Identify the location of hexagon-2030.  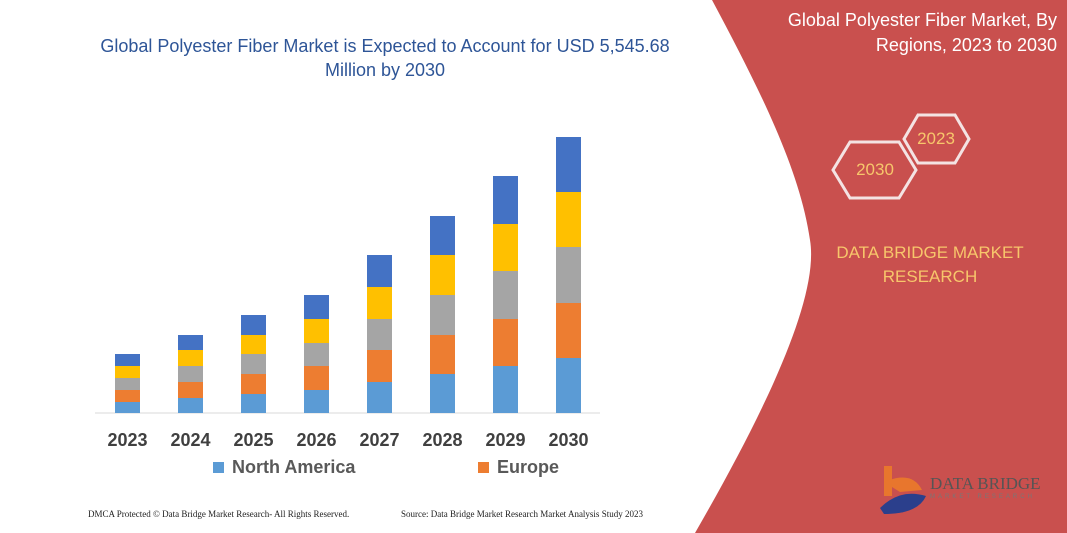
(874, 170).